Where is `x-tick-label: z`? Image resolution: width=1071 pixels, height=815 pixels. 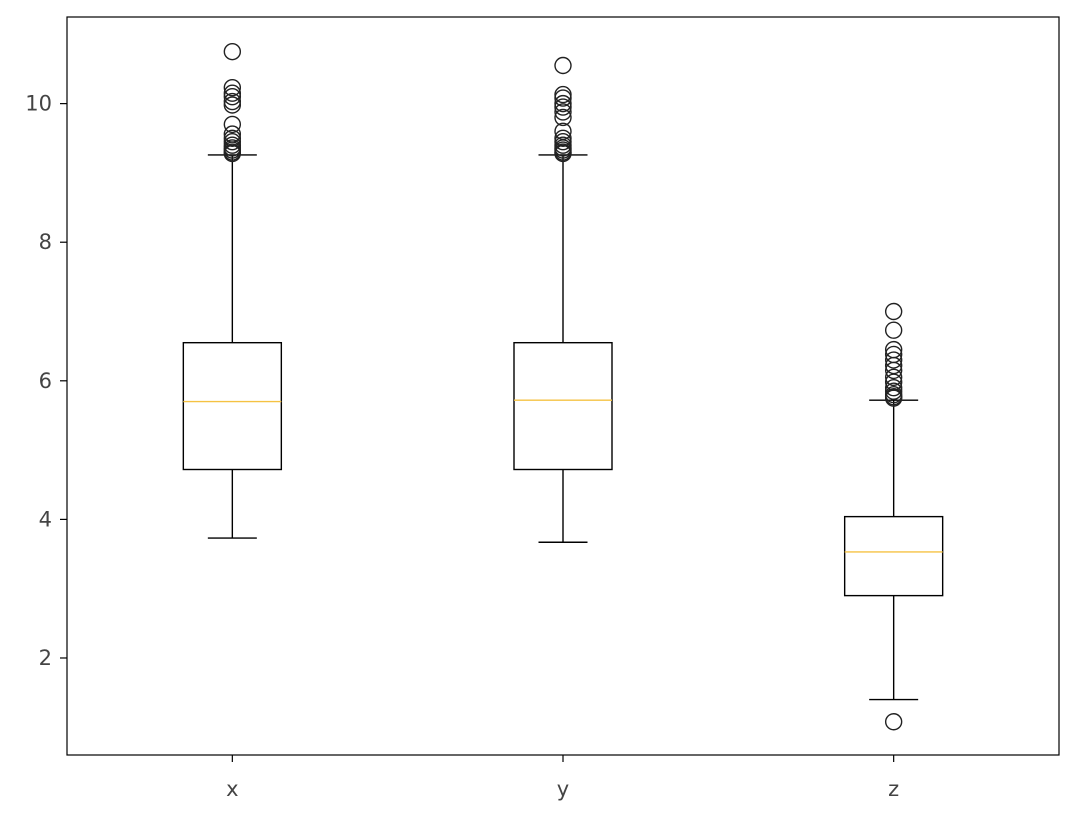 x-tick-label: z is located at coordinates (893, 789).